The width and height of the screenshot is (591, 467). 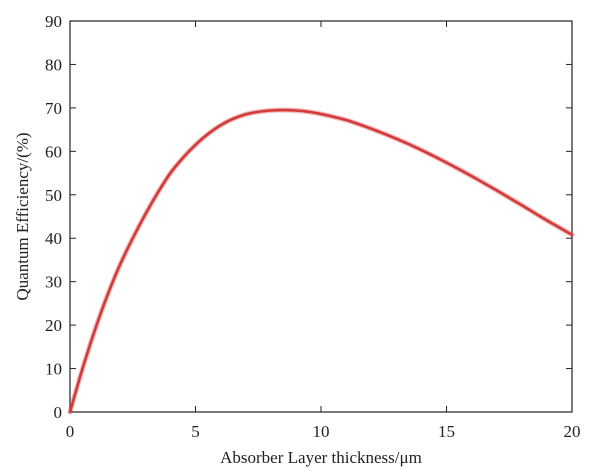 I want to click on x-tick-label: 0, so click(x=70, y=431).